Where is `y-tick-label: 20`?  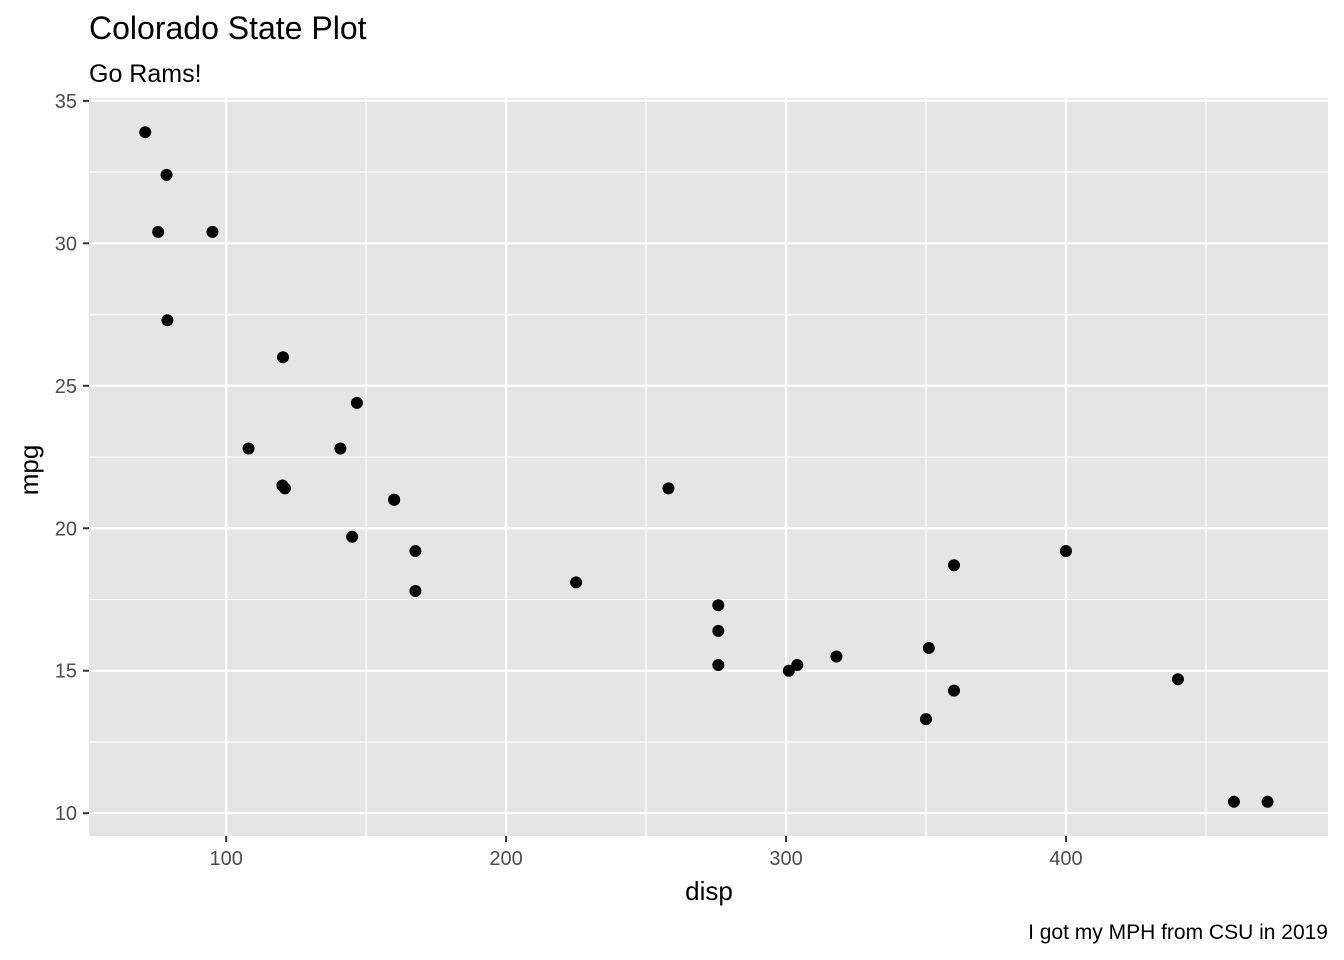 y-tick-label: 20 is located at coordinates (66, 529).